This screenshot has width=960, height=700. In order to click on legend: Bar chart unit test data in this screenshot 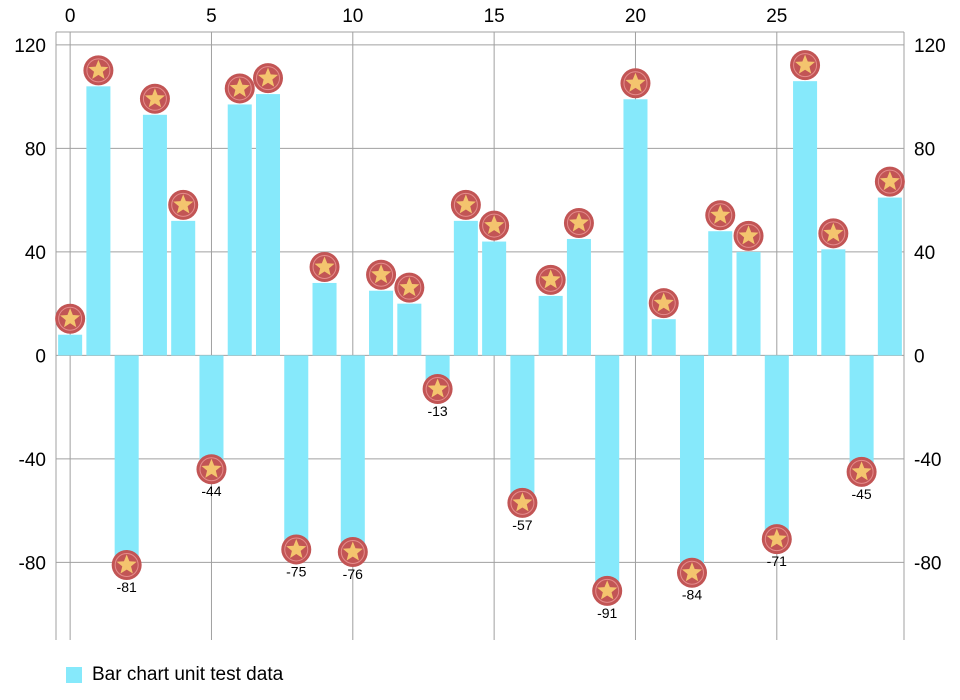, I will do `click(174, 675)`.